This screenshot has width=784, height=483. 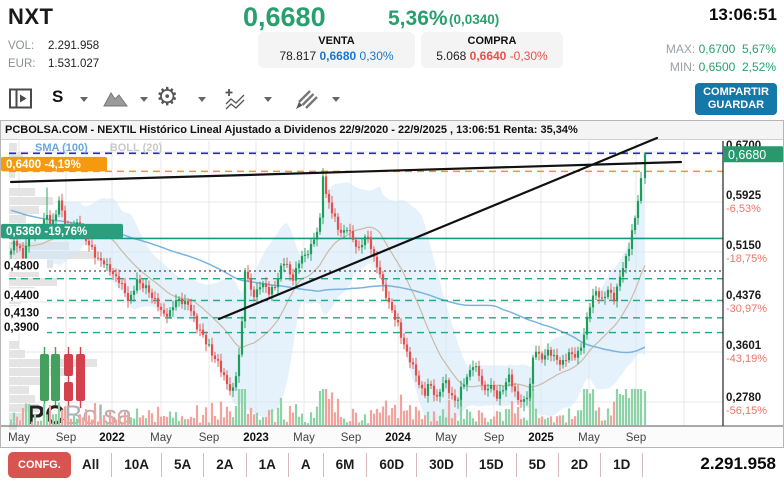 I want to click on right-axis-percent: -30,97%, so click(x=746, y=309).